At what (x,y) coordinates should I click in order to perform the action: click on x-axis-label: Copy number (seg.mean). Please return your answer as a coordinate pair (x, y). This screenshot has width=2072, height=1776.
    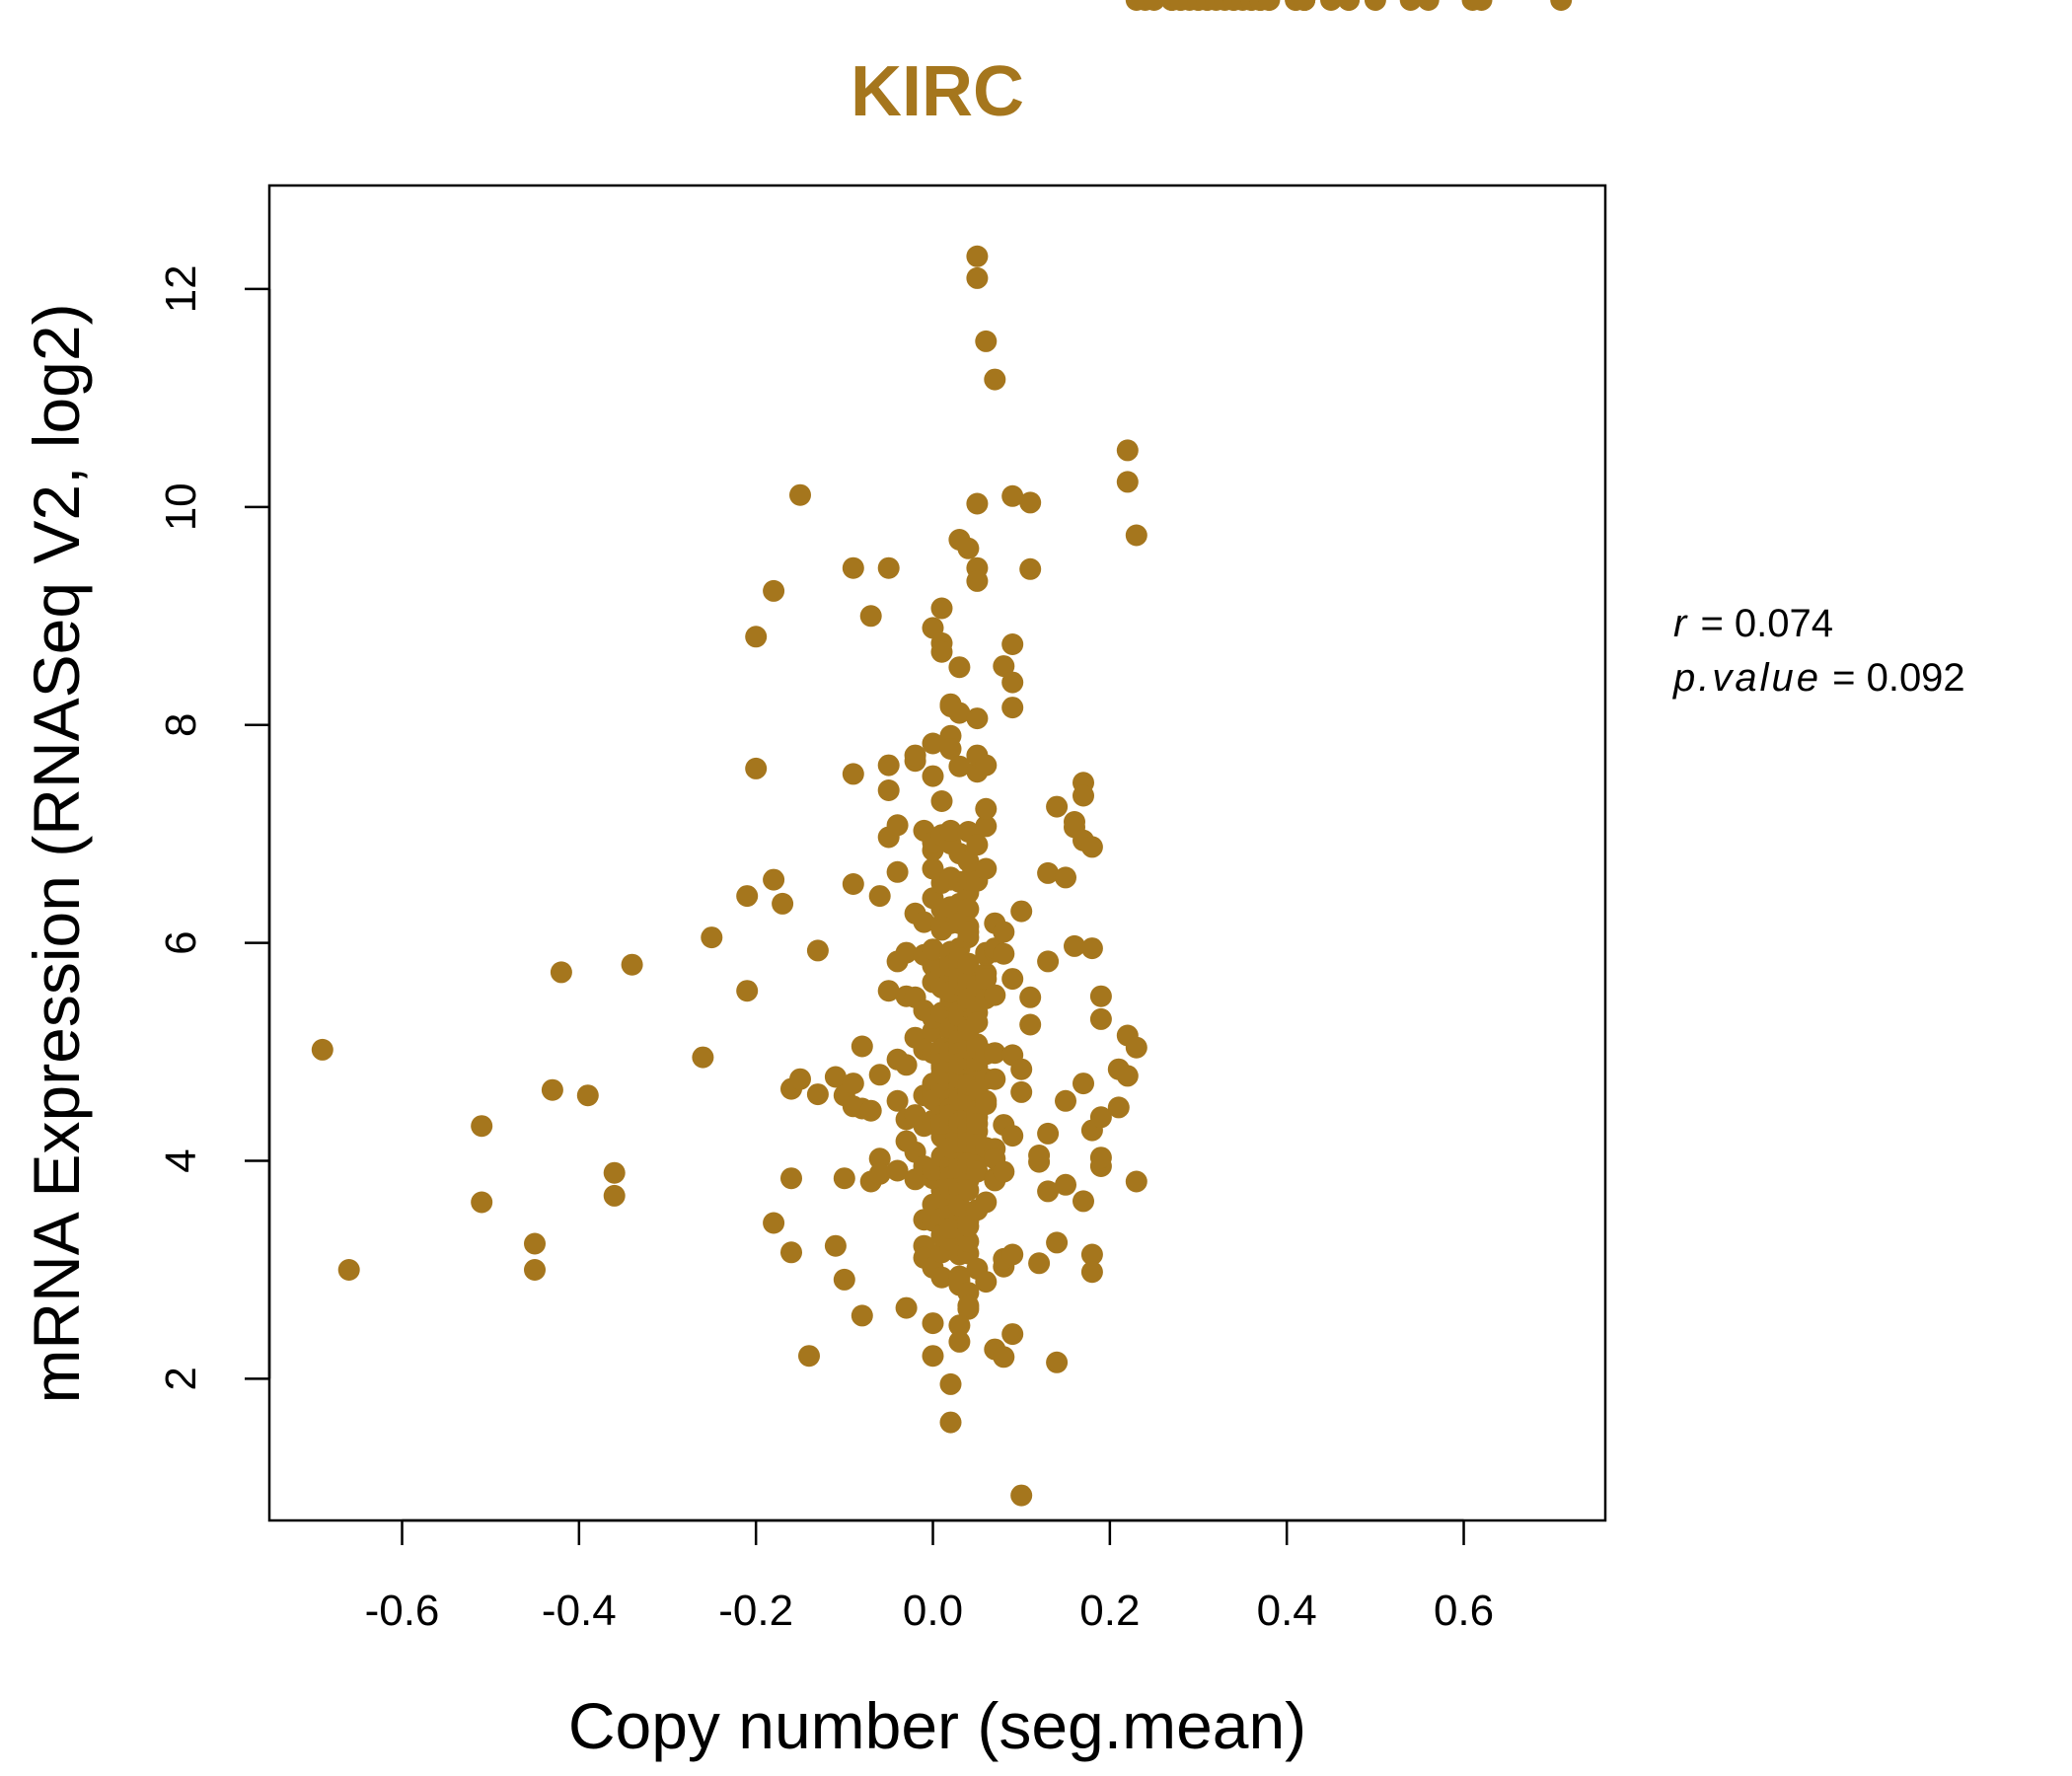
    Looking at the image, I should click on (937, 1726).